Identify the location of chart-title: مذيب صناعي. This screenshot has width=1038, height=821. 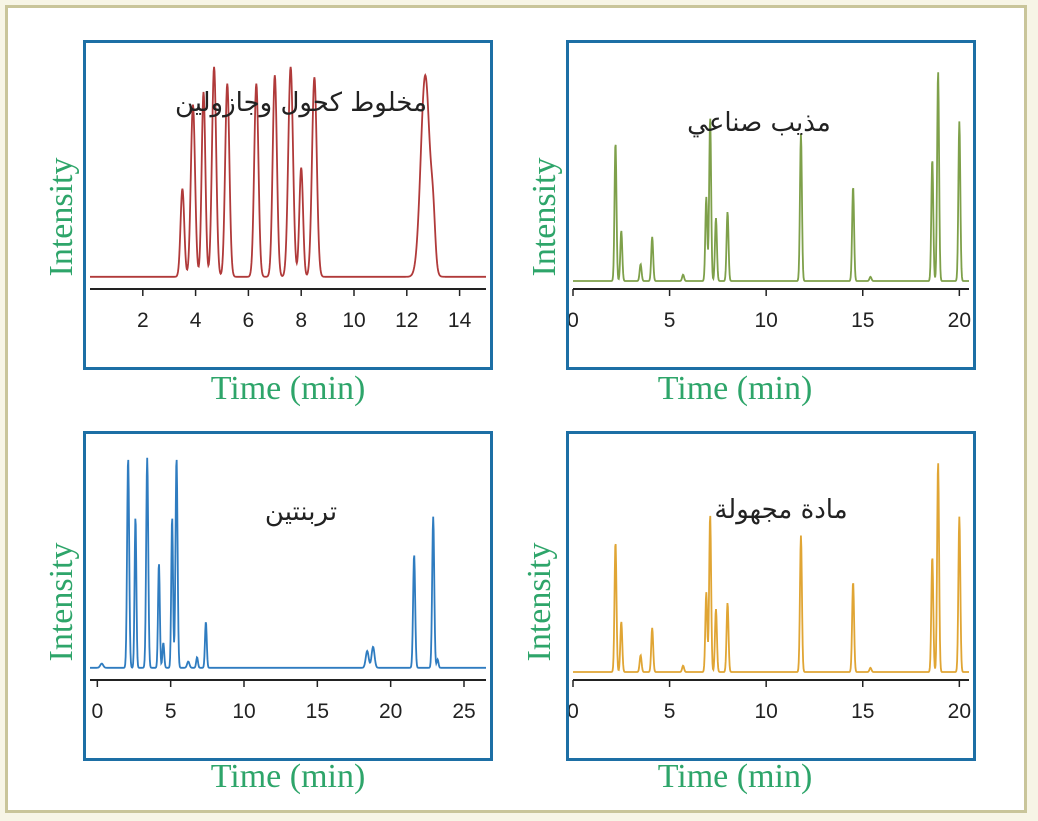
(759, 123).